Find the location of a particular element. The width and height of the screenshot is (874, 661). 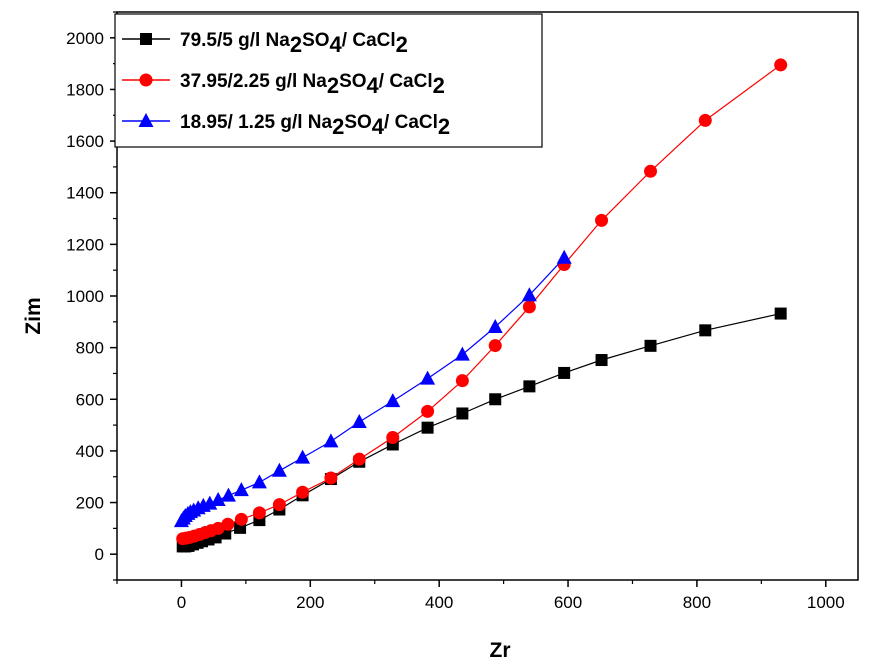

y-tick-label: 1000 is located at coordinates (85, 296).